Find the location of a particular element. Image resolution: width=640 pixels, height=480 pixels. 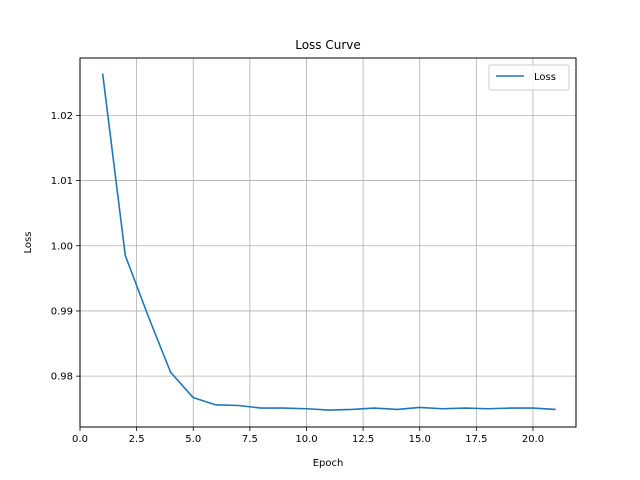

x-tick-label: 20.0 is located at coordinates (533, 439).